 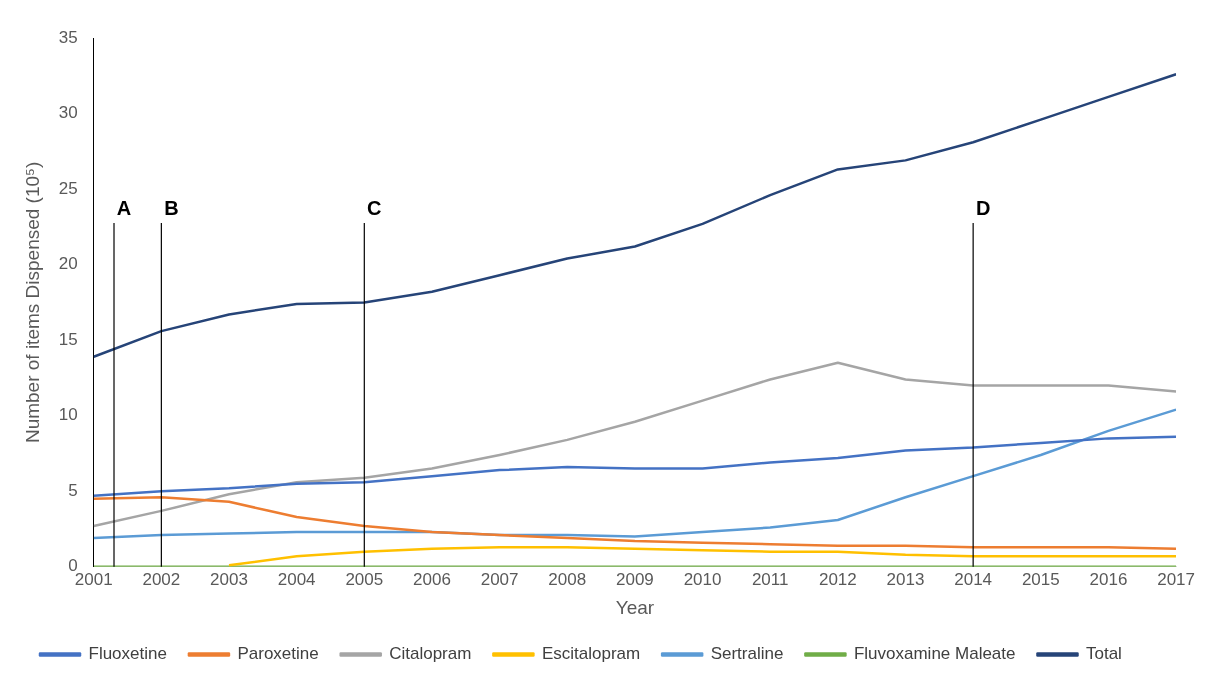 What do you see at coordinates (374, 207) in the screenshot?
I see `ref-line-label: C` at bounding box center [374, 207].